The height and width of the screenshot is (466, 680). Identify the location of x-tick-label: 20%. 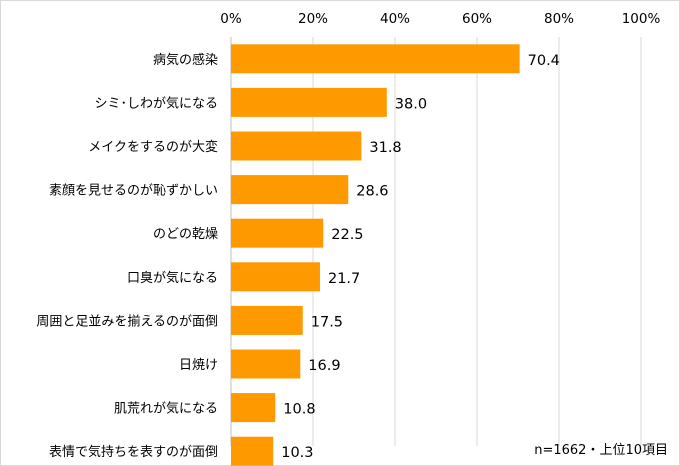
(313, 19).